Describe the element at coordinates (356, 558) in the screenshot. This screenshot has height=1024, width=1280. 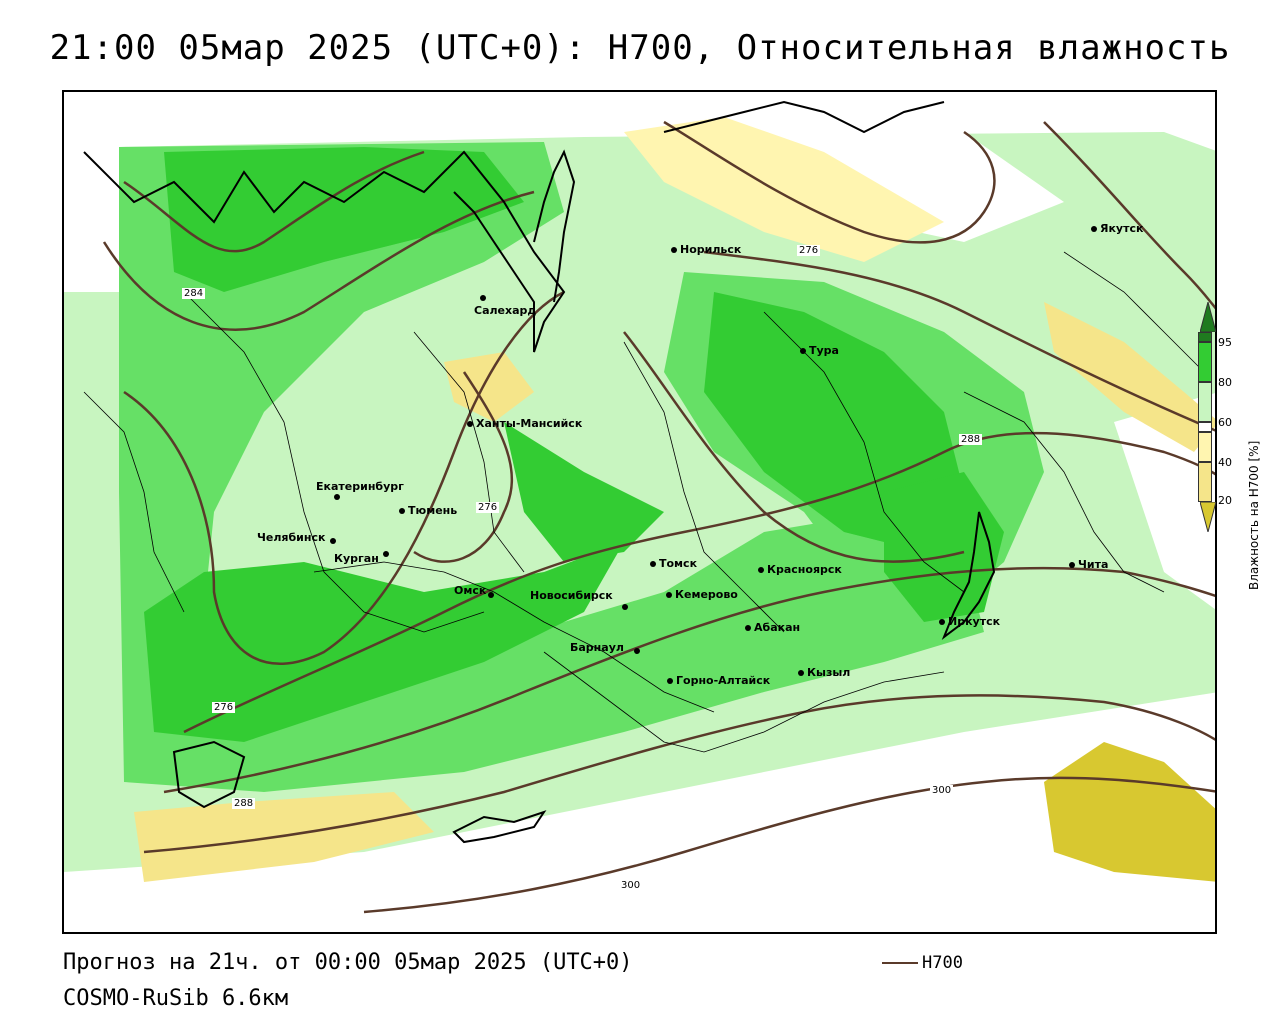
I see `city-label: Курган` at that location.